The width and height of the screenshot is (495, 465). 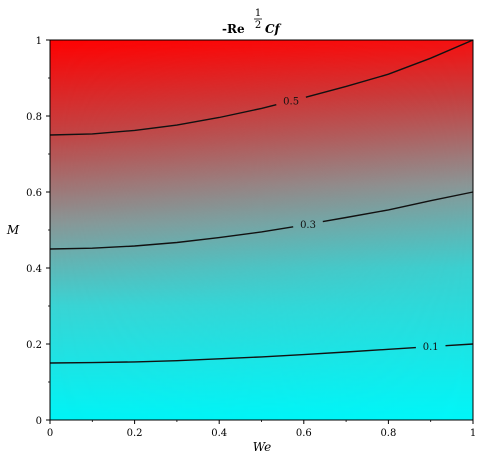 What do you see at coordinates (34, 193) in the screenshot?
I see `y-tick-label: 0.6` at bounding box center [34, 193].